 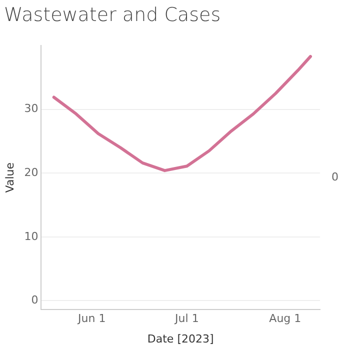 What do you see at coordinates (335, 177) in the screenshot?
I see `text: 0` at bounding box center [335, 177].